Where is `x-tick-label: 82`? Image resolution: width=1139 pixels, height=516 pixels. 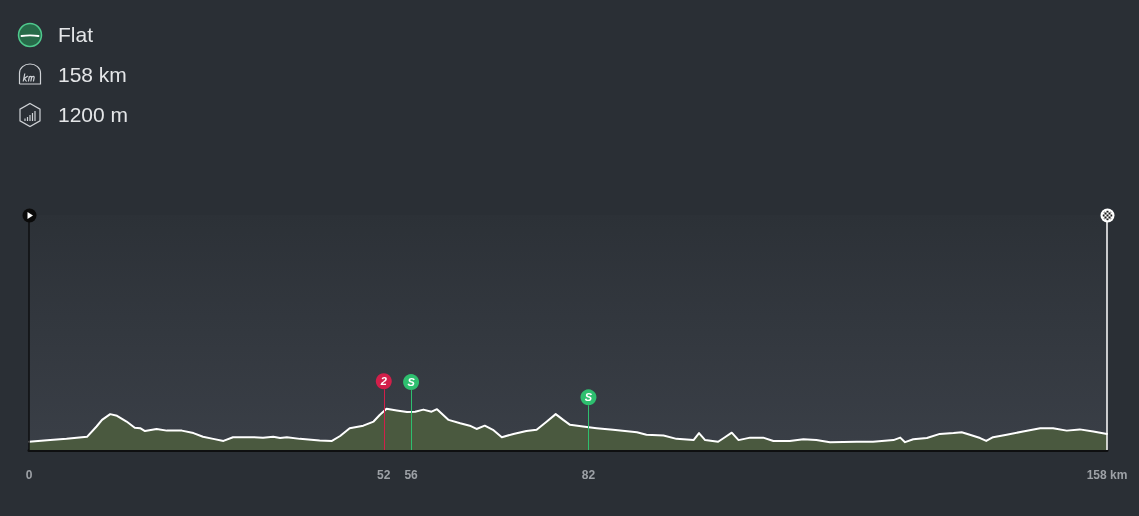
x-tick-label: 82 is located at coordinates (588, 475).